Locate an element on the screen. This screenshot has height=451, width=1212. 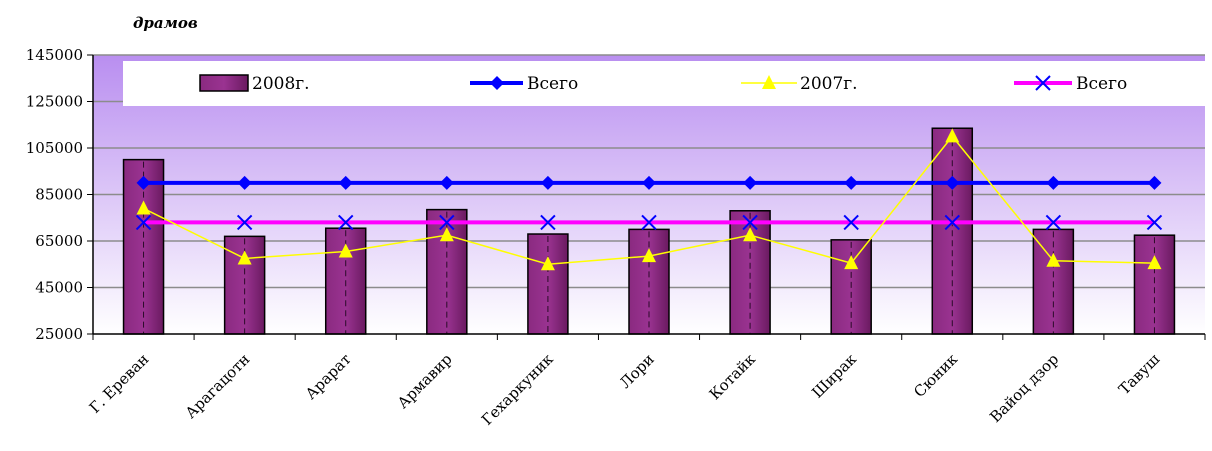
x-tick-label: Гехаркуник is located at coordinates (517, 389).